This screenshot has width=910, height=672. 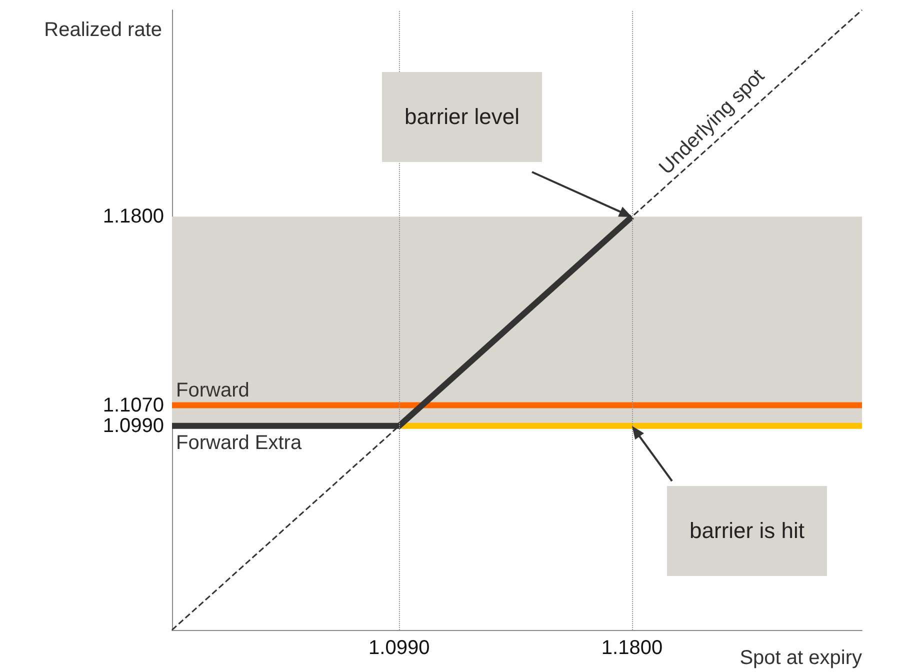 What do you see at coordinates (747, 531) in the screenshot?
I see `callout: barrier is hit` at bounding box center [747, 531].